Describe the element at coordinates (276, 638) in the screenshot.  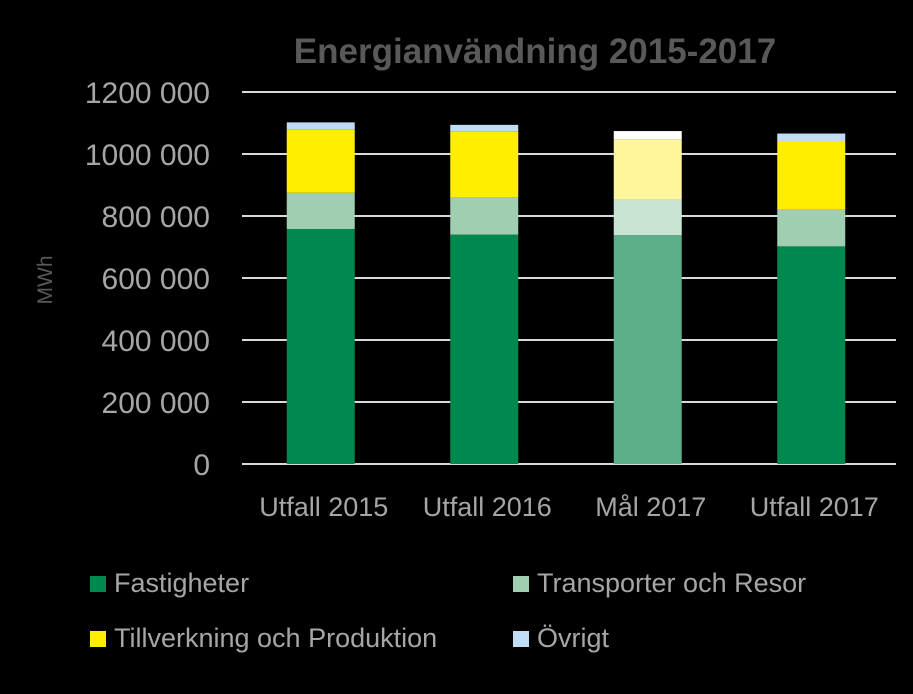
I see `legend-label: Tillverkning och Produktion` at that location.